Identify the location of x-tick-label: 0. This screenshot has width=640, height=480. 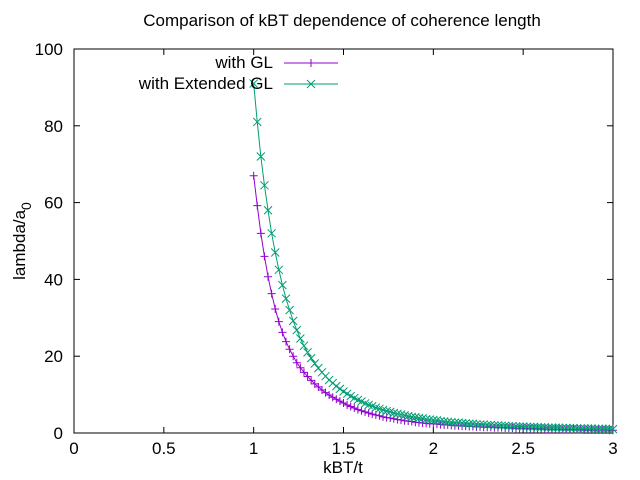
(73, 448).